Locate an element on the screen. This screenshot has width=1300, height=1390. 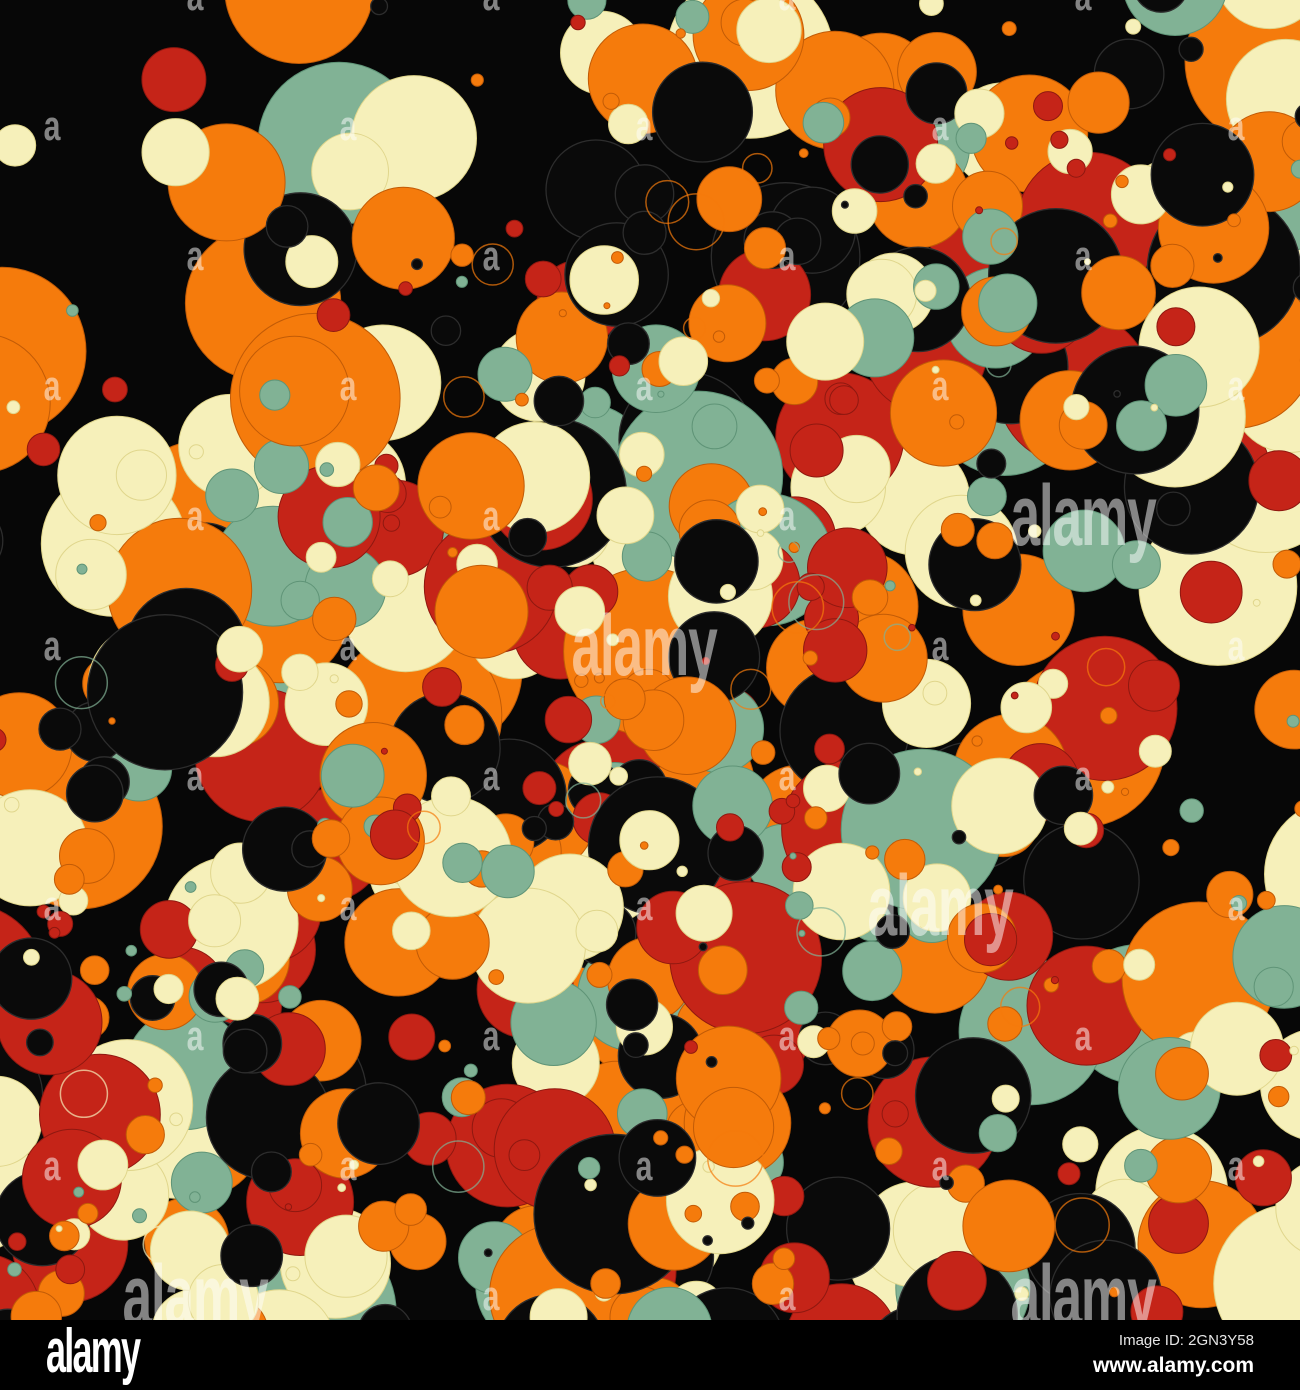
image-id-label: Image ID: 2GN3Y58 is located at coordinates (1186, 1340).